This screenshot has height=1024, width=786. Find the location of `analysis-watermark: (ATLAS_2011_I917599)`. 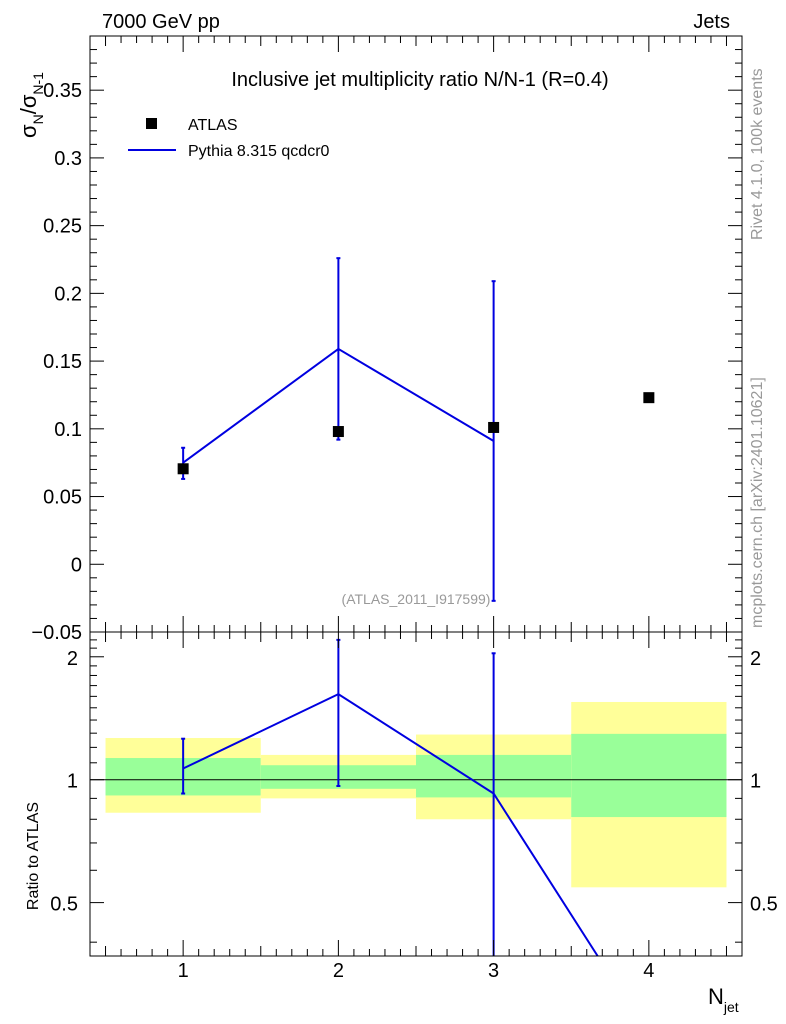

analysis-watermark: (ATLAS_2011_I917599) is located at coordinates (416, 599).